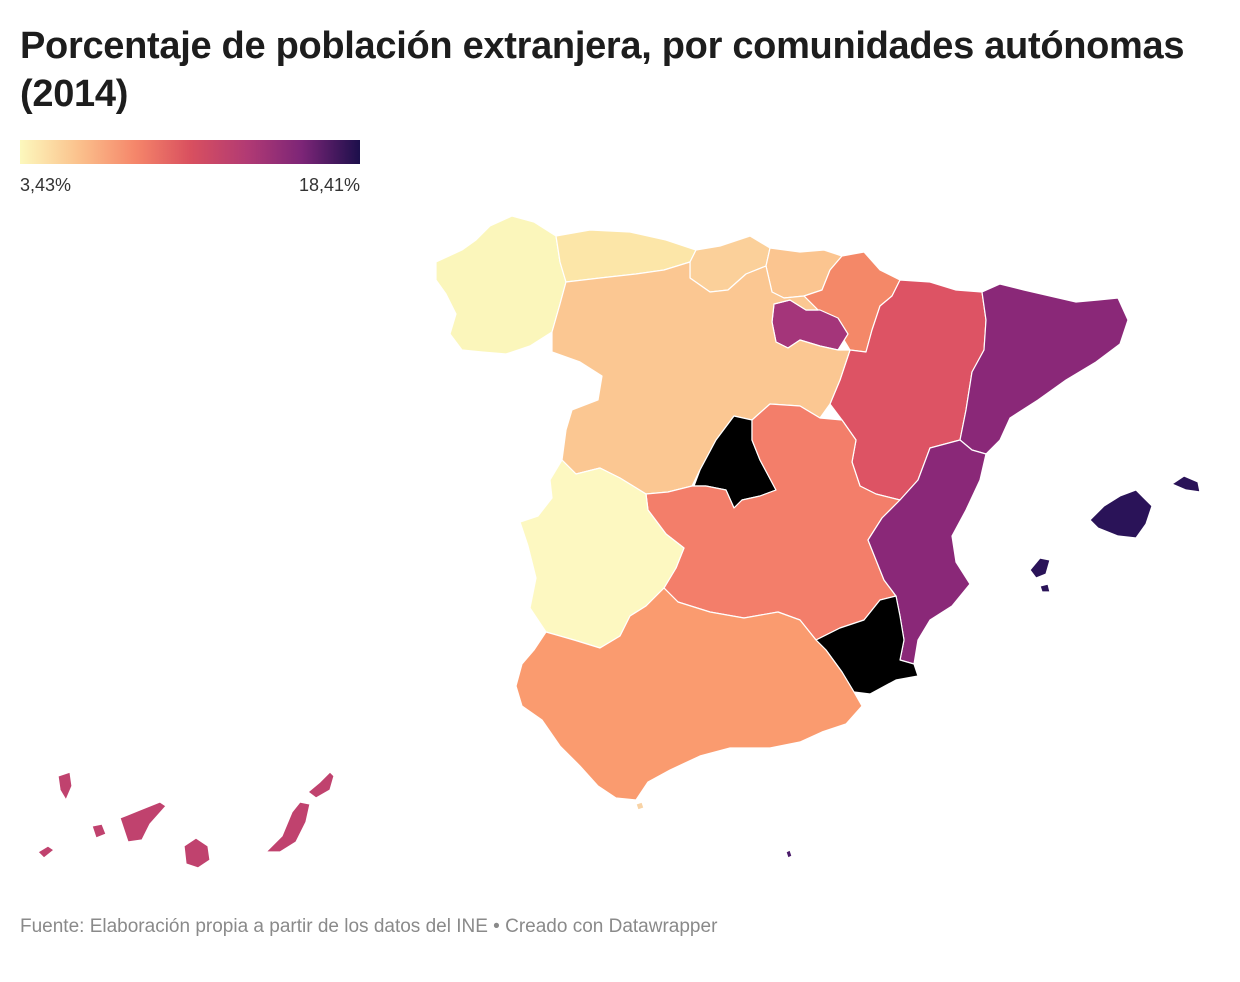  Describe the element at coordinates (640, 806) in the screenshot. I see `region-ceuta` at that location.